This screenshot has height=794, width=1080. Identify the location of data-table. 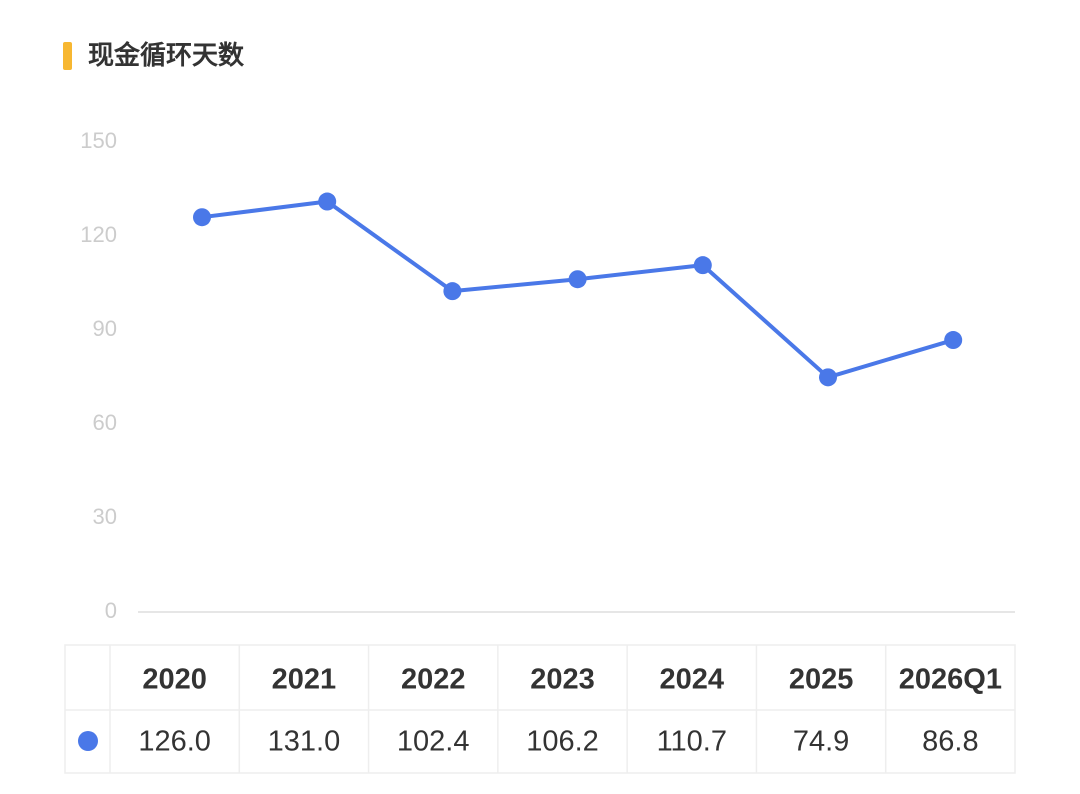
(540, 709).